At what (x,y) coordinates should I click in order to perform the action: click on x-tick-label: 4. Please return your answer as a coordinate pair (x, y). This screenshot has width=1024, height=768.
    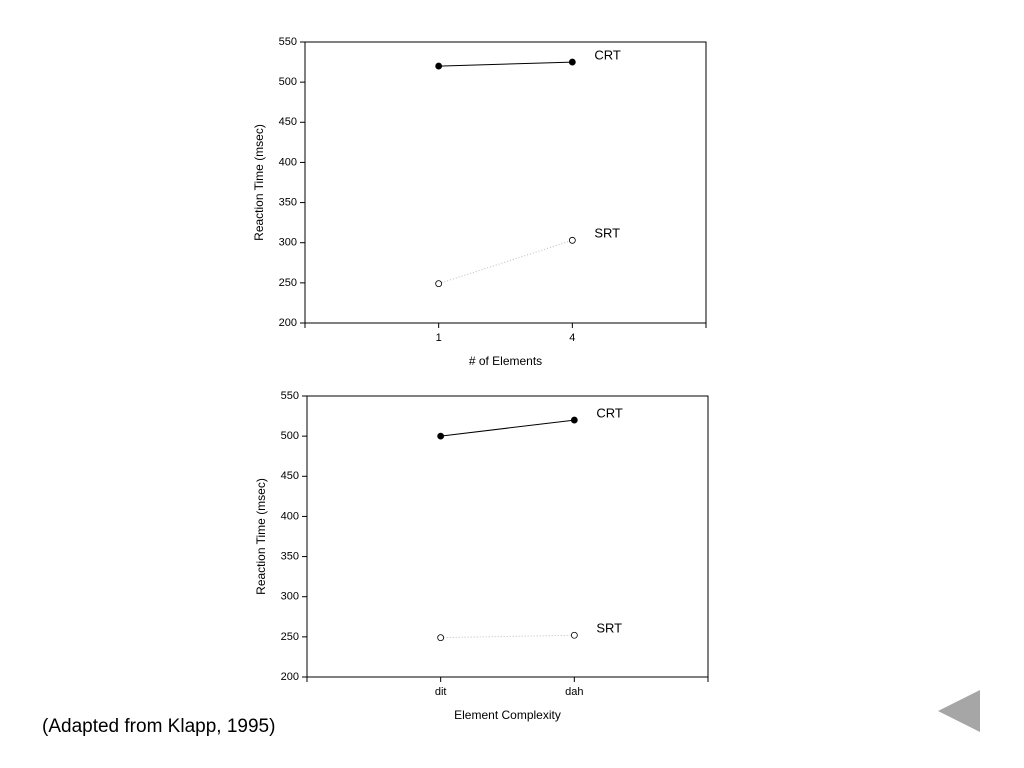
    Looking at the image, I should click on (572, 338).